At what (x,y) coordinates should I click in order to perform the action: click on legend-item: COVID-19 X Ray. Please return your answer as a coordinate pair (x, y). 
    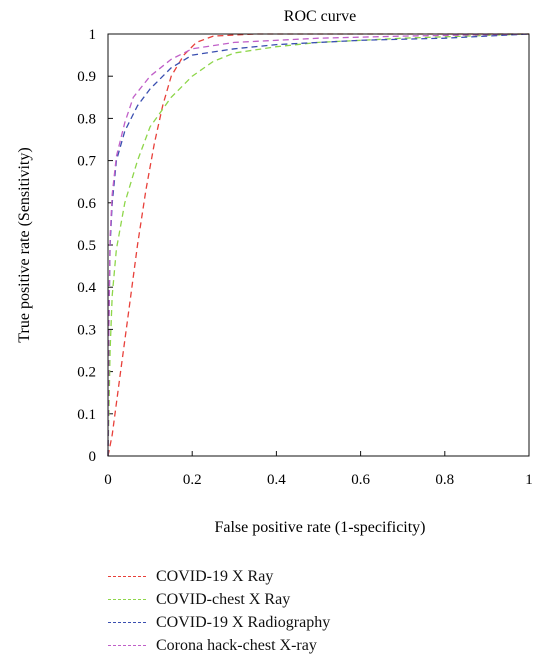
    Looking at the image, I should click on (219, 576).